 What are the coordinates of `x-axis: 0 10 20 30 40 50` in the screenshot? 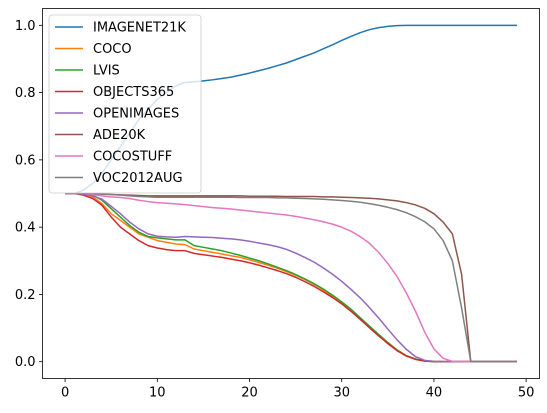 It's located at (298, 389).